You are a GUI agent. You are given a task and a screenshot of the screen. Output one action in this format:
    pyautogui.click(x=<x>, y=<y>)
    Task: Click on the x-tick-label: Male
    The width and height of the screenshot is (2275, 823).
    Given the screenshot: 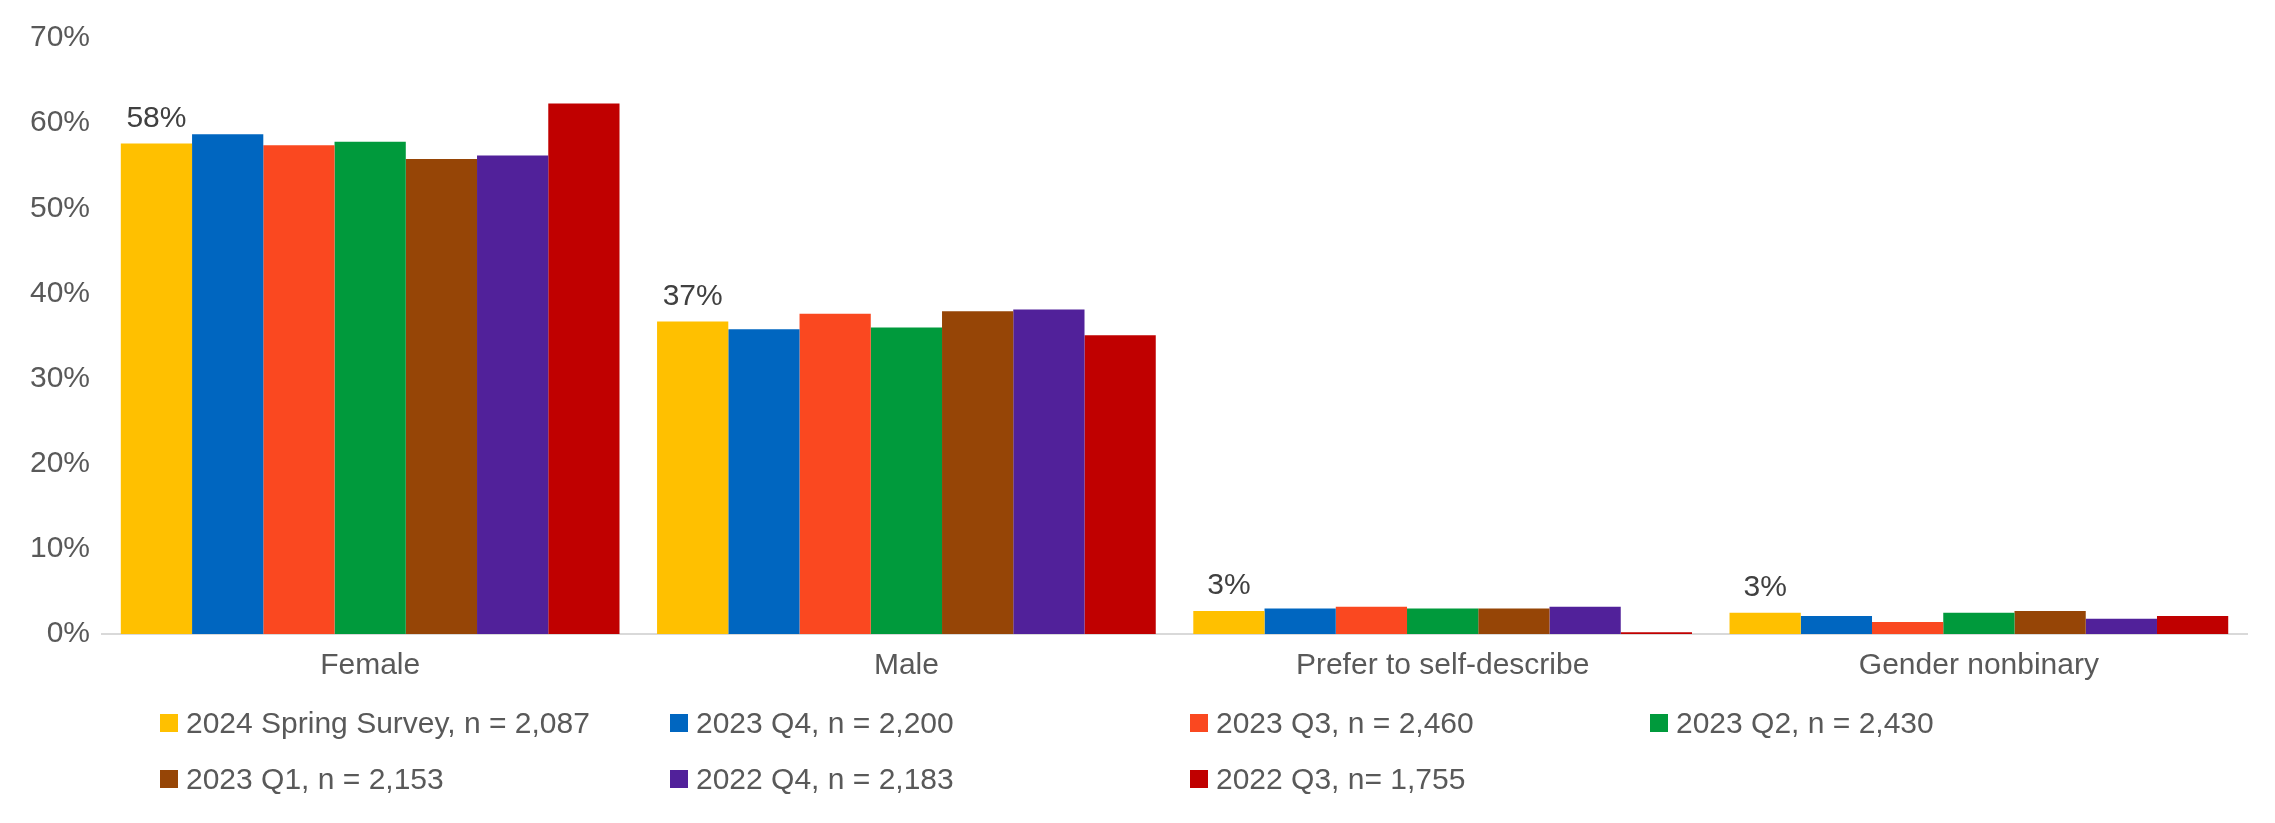 What is the action you would take?
    pyautogui.click(x=906, y=664)
    